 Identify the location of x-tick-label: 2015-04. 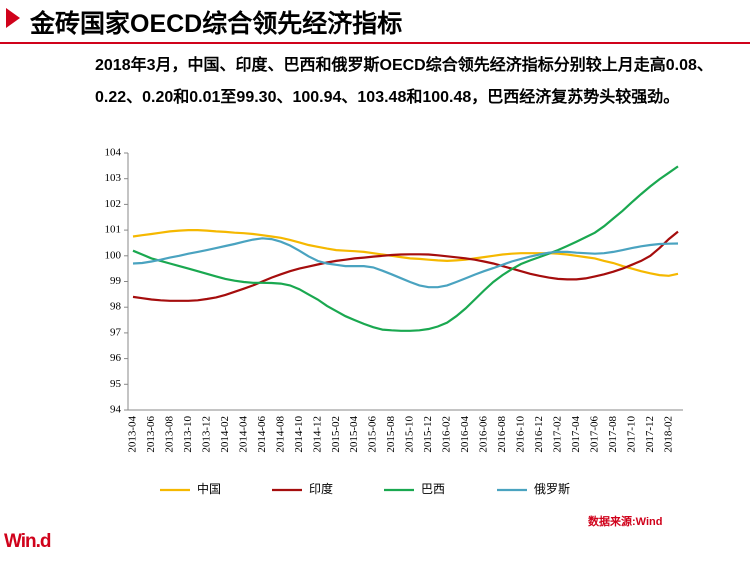
(354, 434).